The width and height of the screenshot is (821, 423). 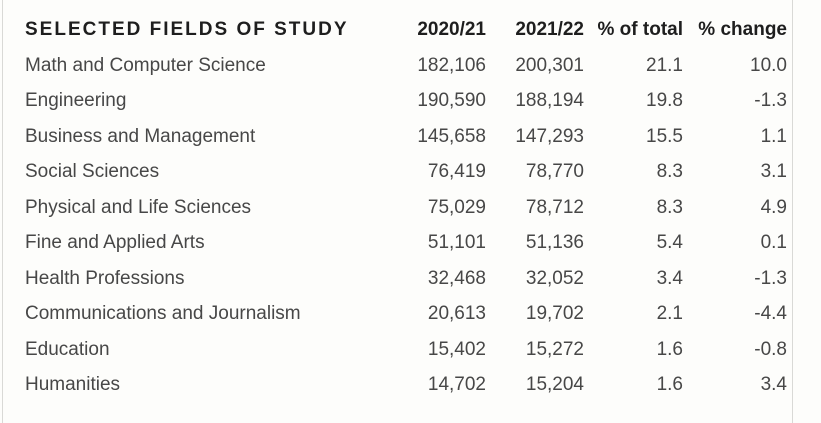 I want to click on value-cell: 32,052, so click(x=554, y=278).